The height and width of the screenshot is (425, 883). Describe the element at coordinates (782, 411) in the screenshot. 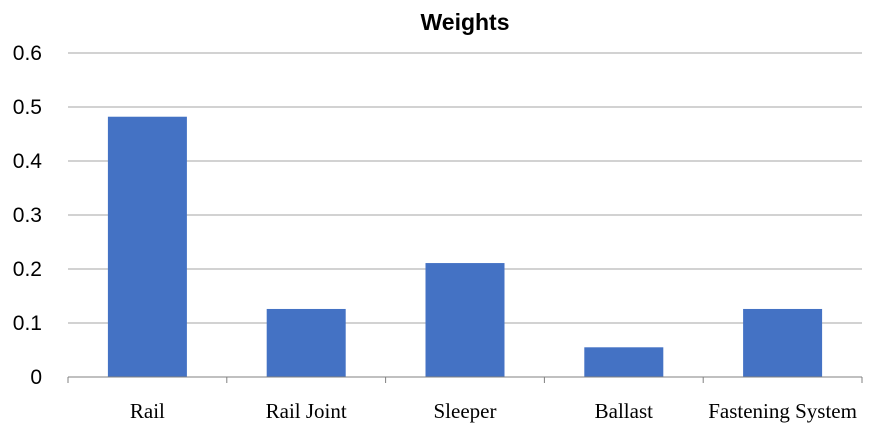

I see `x-tick-label: Fastening System` at that location.